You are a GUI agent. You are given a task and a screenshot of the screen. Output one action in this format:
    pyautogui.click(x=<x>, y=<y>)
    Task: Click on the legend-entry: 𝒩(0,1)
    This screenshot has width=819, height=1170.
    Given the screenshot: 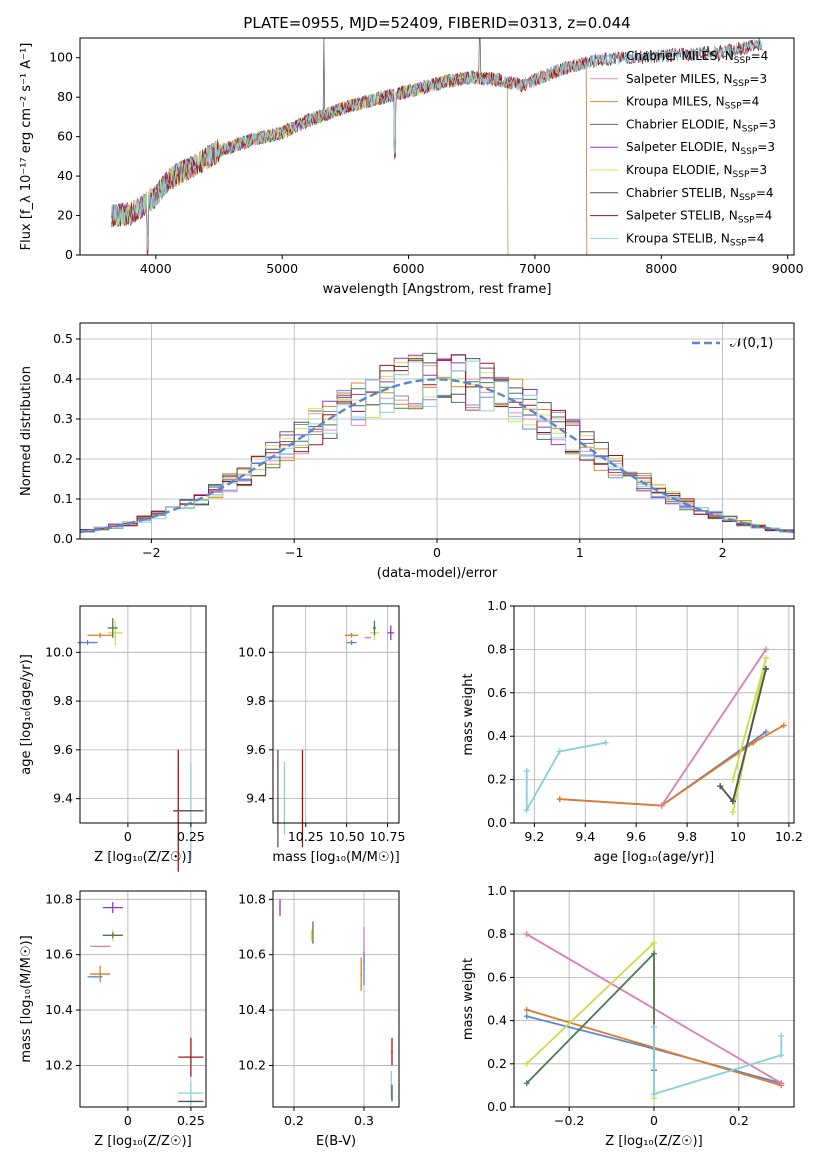 What is the action you would take?
    pyautogui.click(x=751, y=343)
    